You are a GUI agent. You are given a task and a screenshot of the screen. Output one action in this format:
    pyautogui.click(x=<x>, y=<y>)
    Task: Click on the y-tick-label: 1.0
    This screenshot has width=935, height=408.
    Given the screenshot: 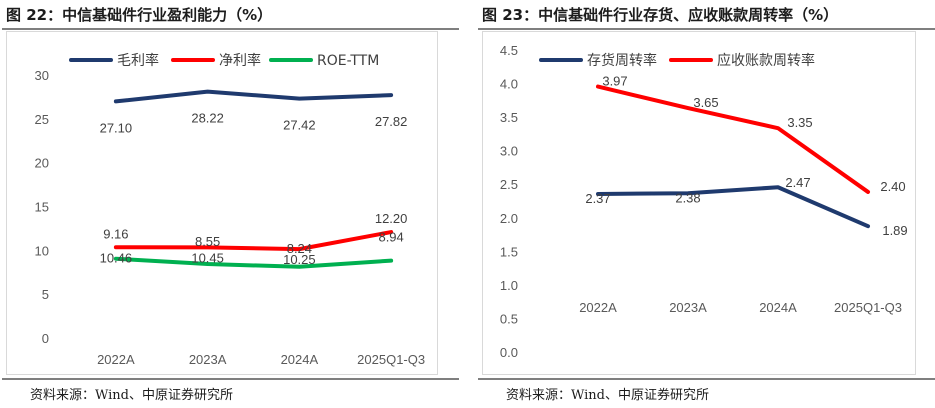 What is the action you would take?
    pyautogui.click(x=509, y=285)
    